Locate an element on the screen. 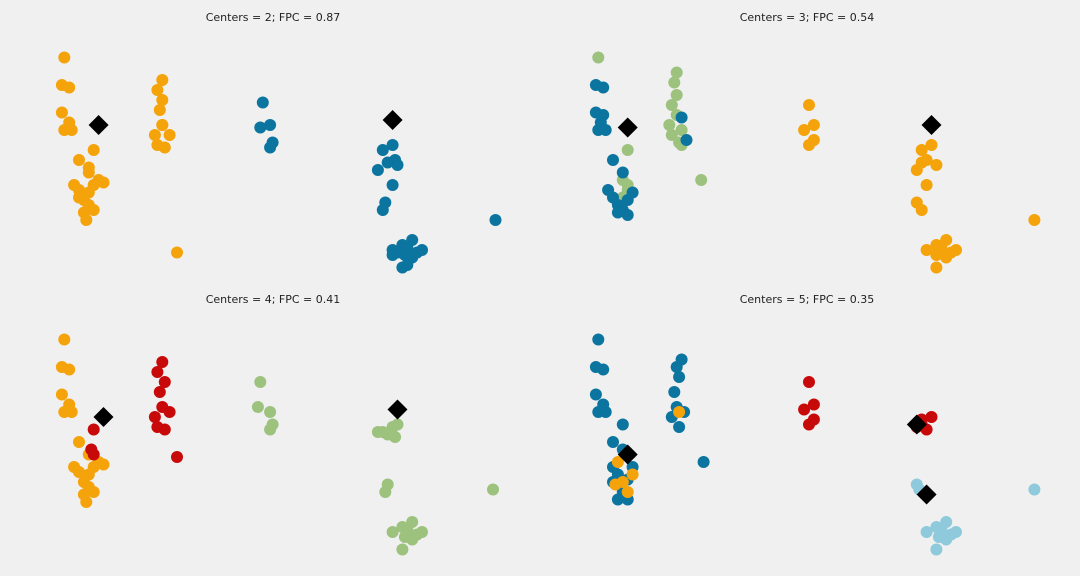 The image size is (1080, 576). subplot-title: Centers = 3; FPC = 0.54 is located at coordinates (807, 17).